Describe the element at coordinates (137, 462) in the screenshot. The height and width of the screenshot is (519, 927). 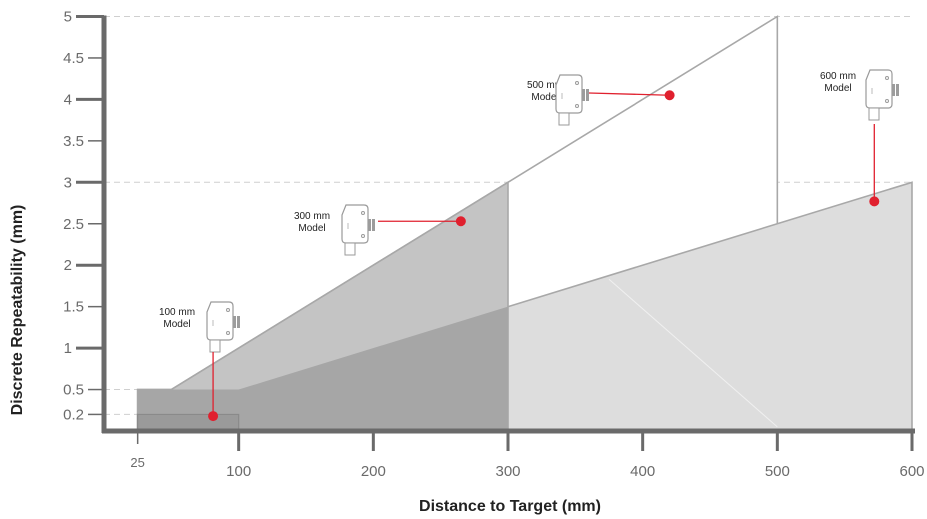
I see `x-tick-label-25: 25` at that location.